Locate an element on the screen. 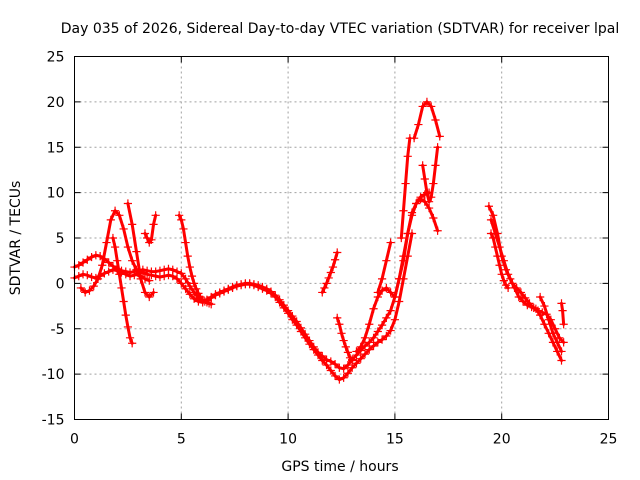  x-tick-label: 25 is located at coordinates (609, 440).